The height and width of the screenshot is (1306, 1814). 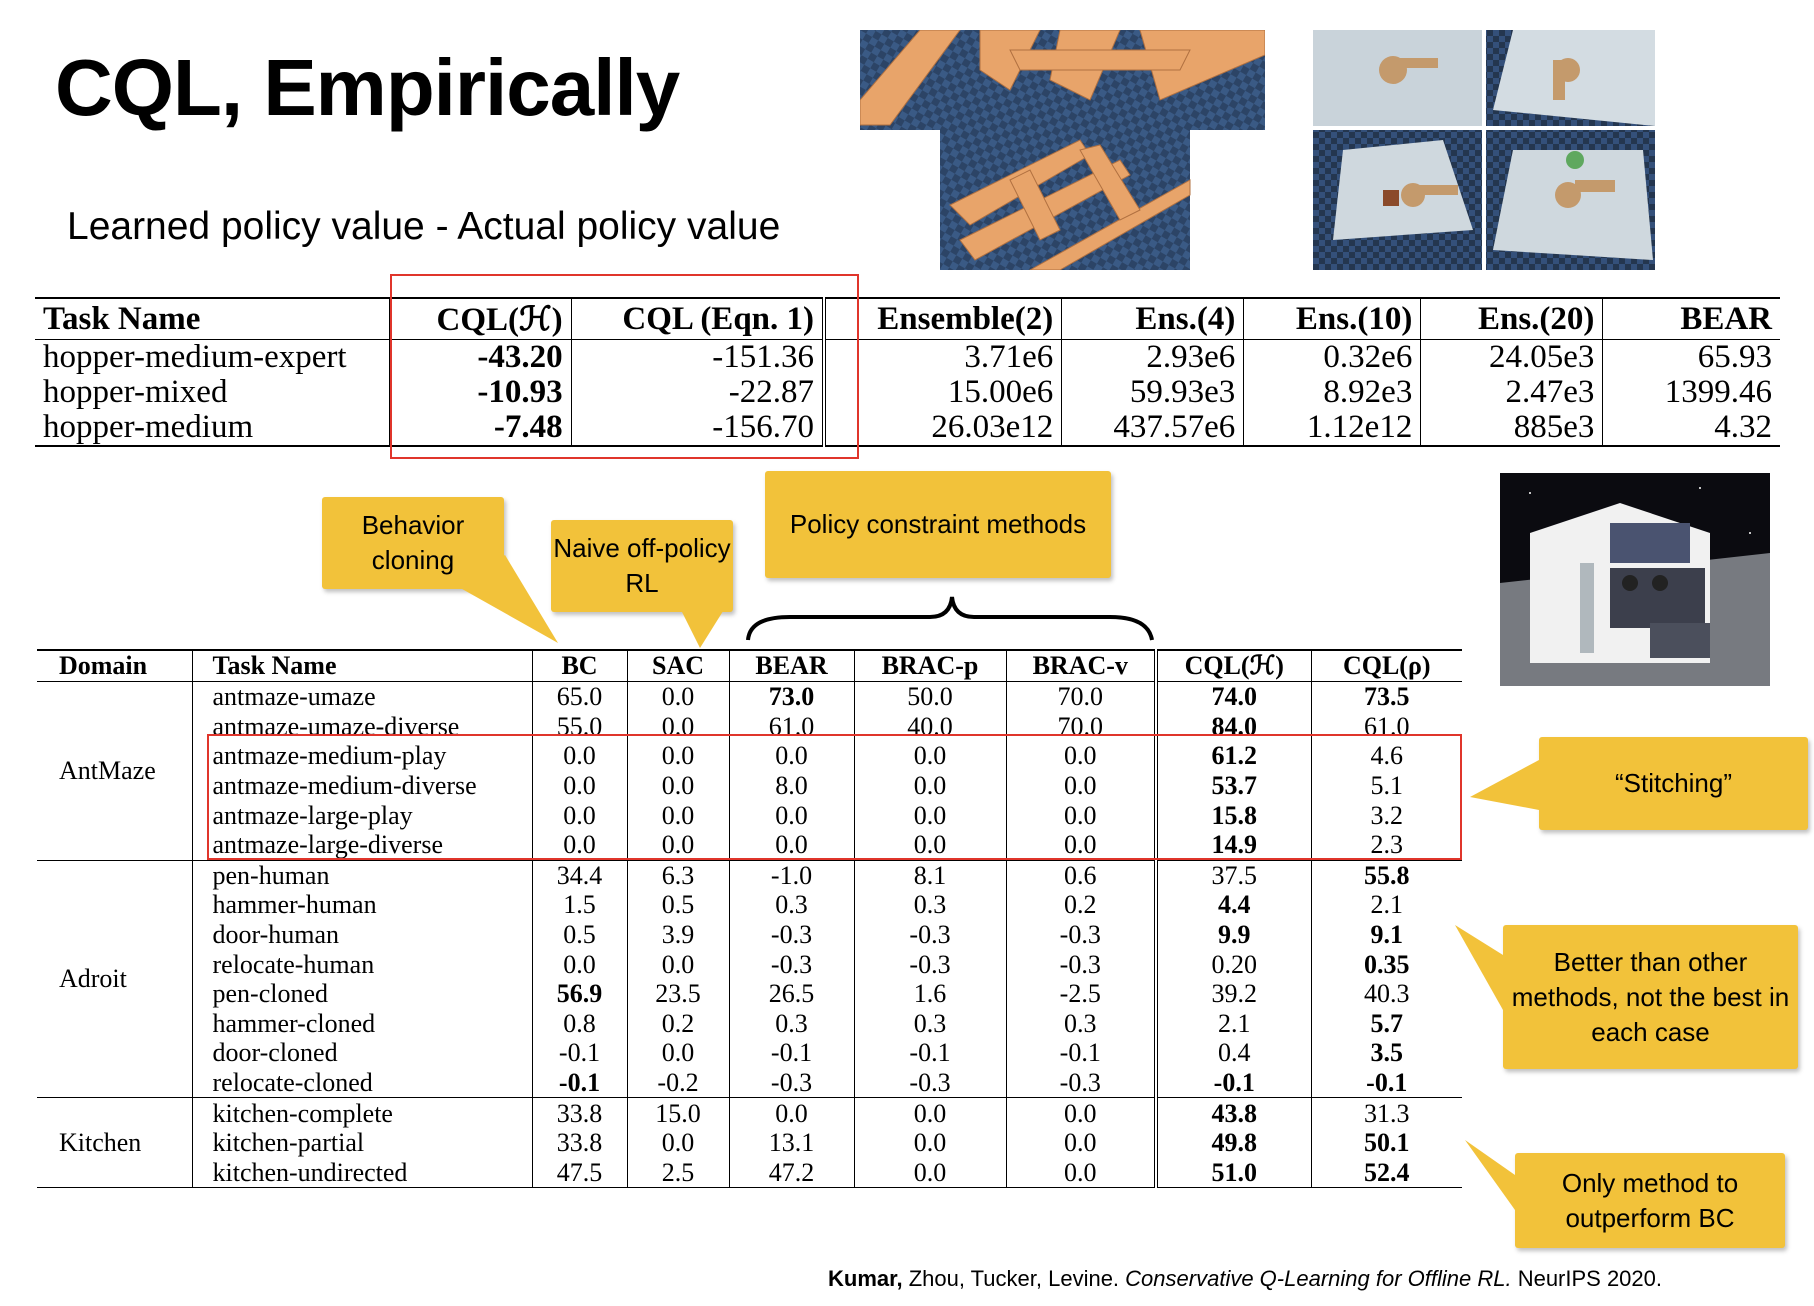 I want to click on cell: hopper-medium, so click(x=212, y=428).